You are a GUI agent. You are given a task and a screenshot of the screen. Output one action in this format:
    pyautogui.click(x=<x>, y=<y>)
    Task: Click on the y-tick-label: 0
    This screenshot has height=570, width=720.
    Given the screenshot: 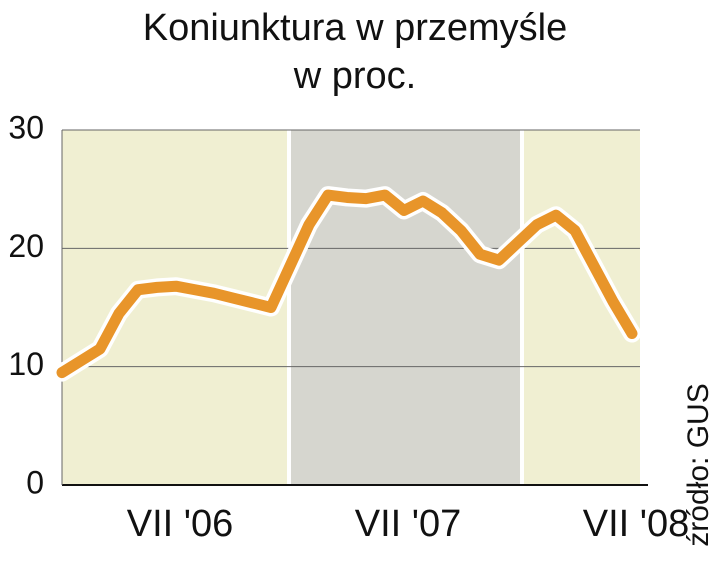 What is the action you would take?
    pyautogui.click(x=35, y=482)
    